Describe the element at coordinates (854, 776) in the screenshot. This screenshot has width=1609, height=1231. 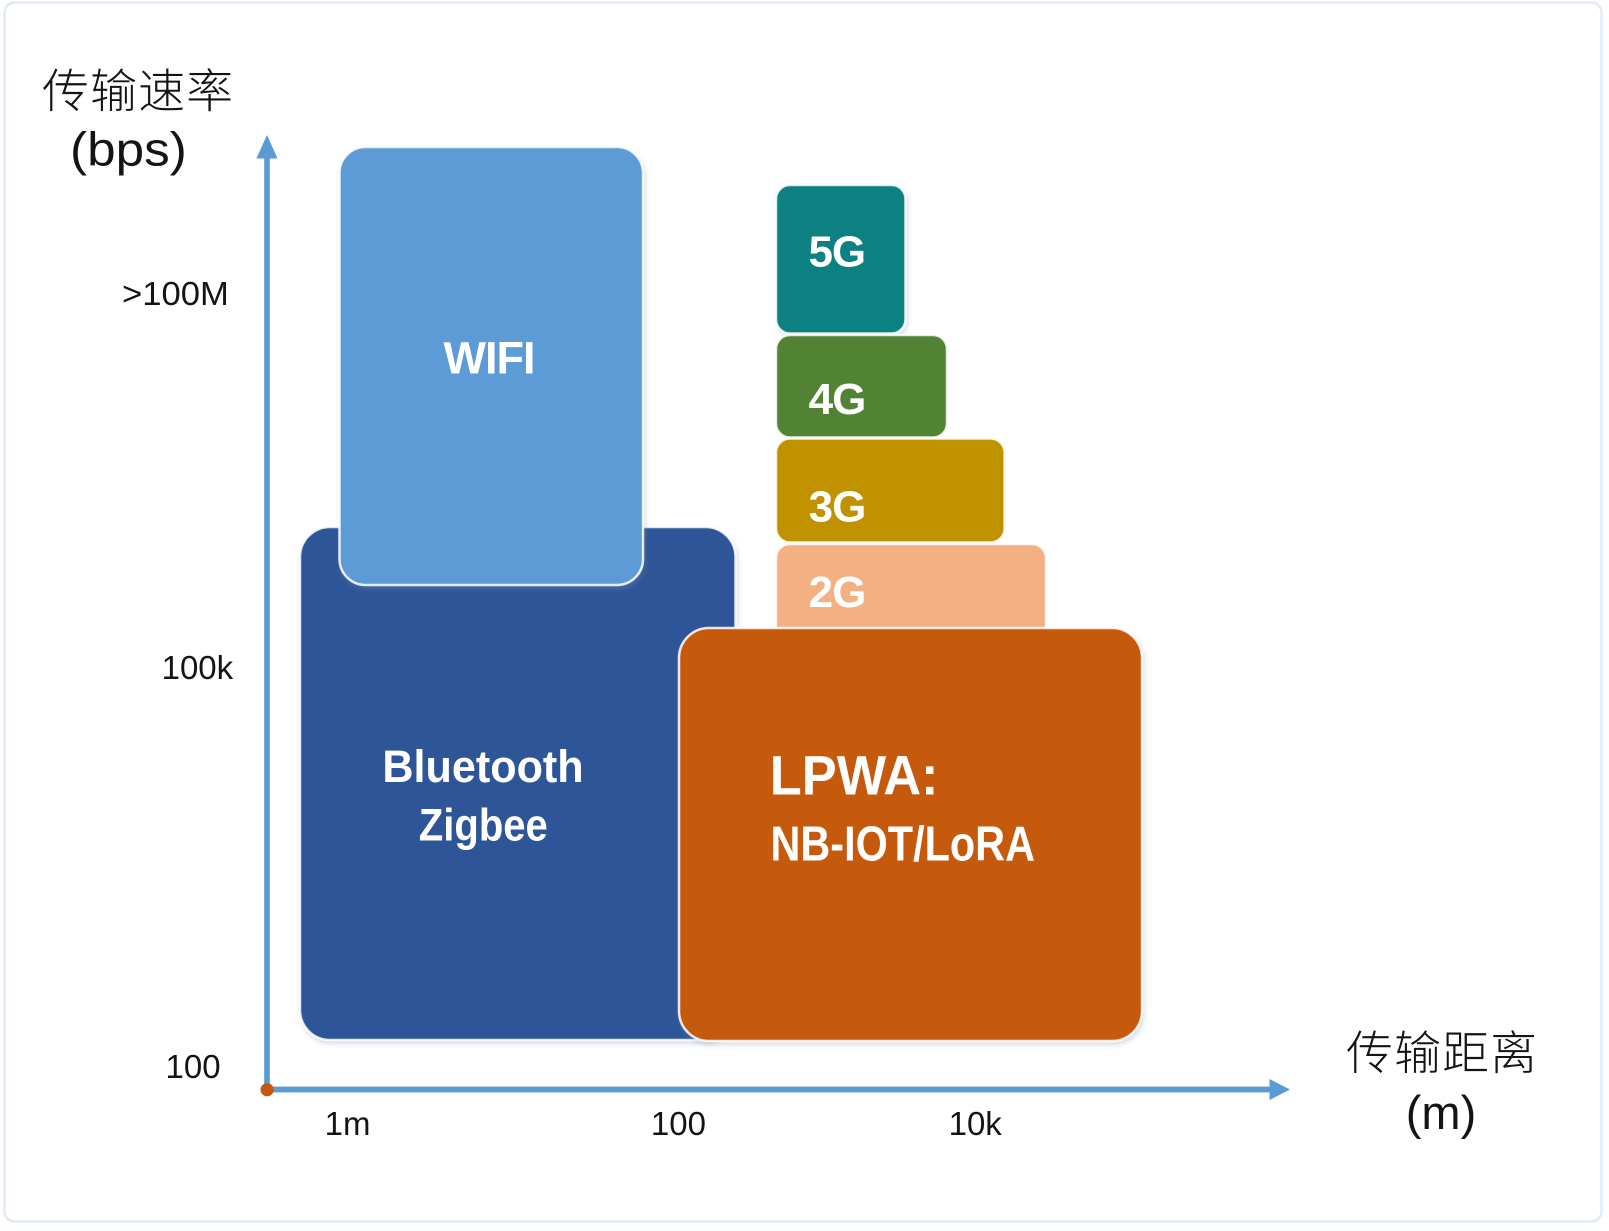
I see `svg-text: LPWA:` at that location.